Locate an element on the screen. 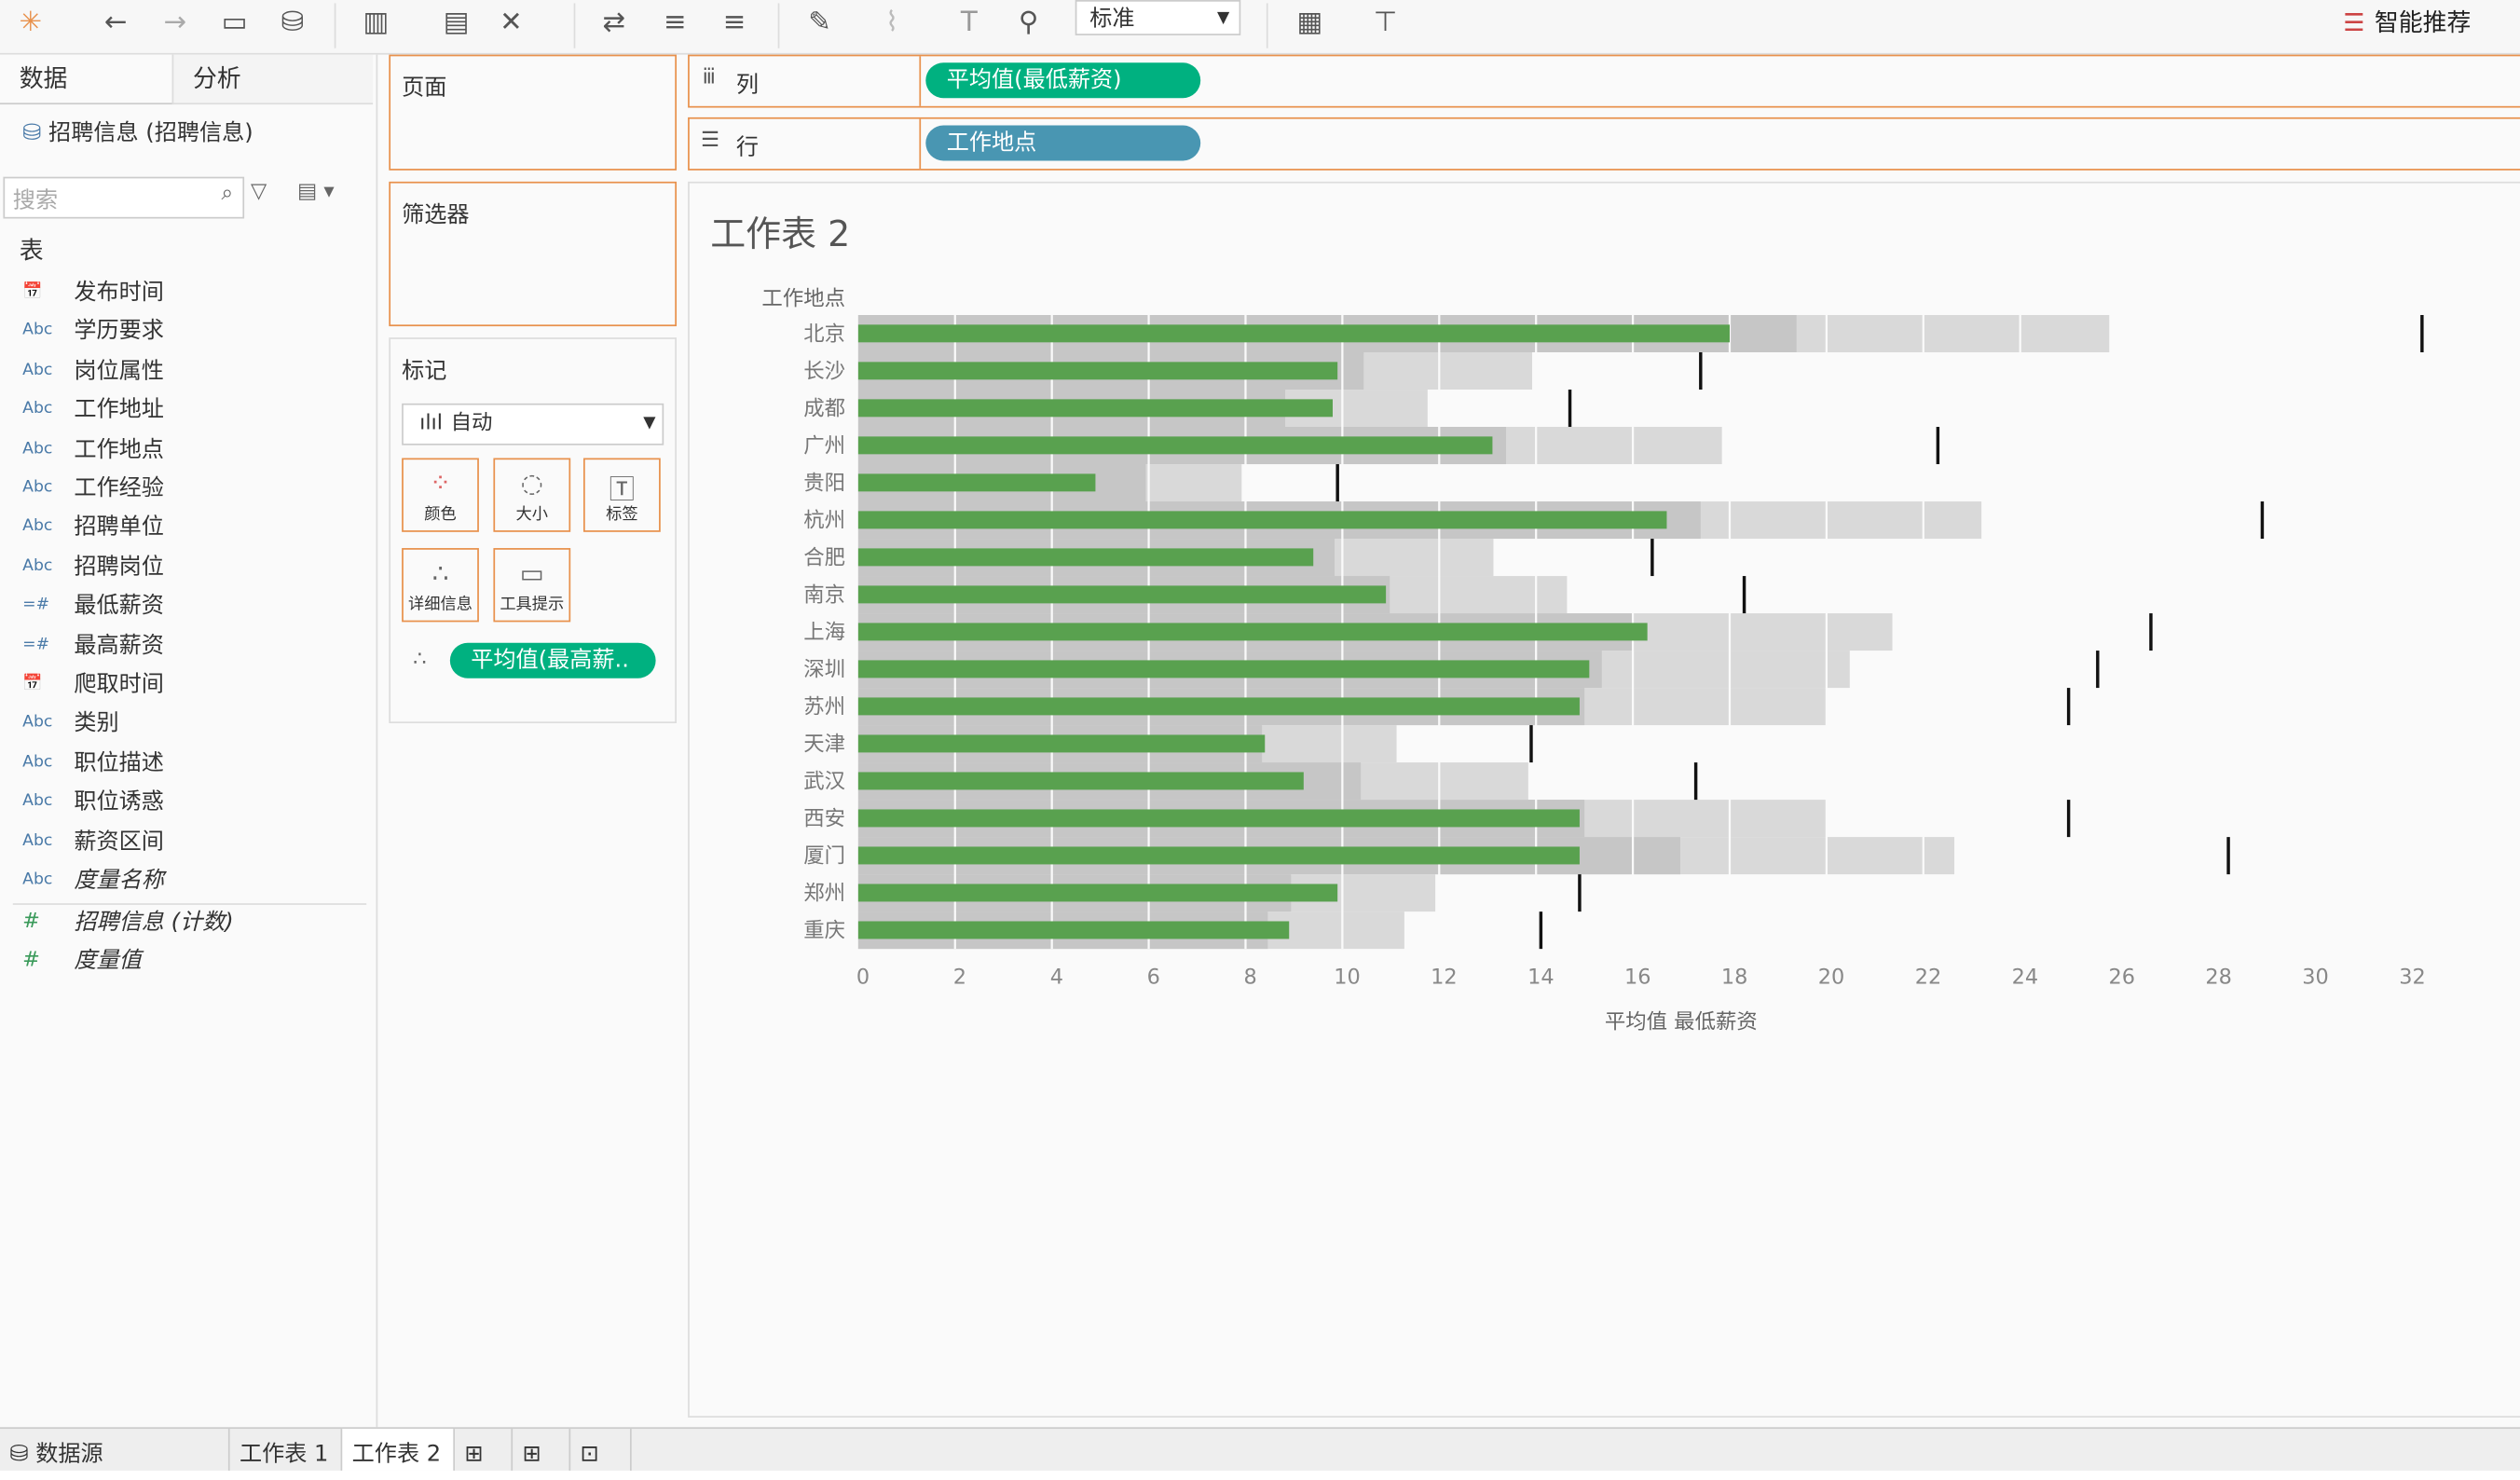  new-datasource-icon: ⛁ is located at coordinates (293, 22).